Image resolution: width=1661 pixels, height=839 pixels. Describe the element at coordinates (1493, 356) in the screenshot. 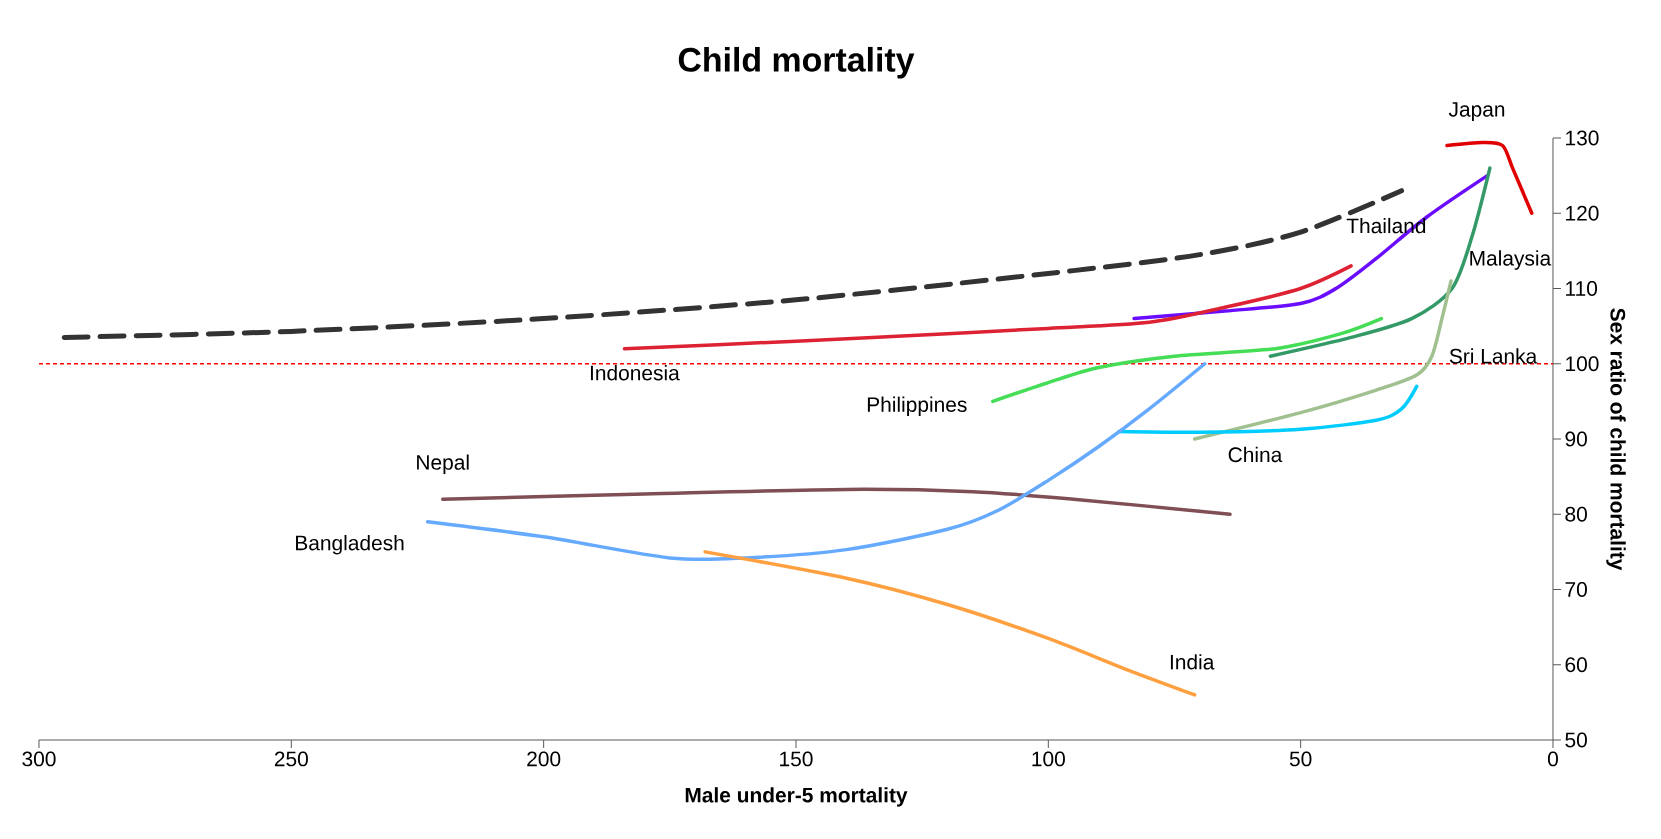

I see `series-label: Sri Lanka` at that location.